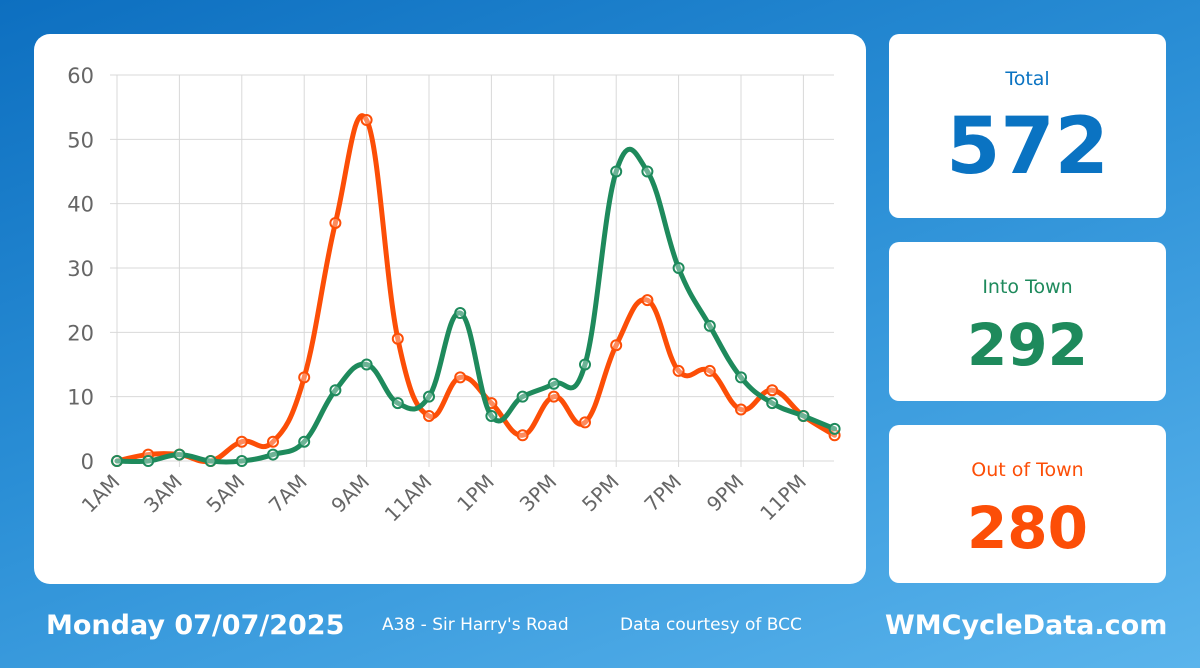 The image size is (1200, 668). I want to click on y-tick-label: 20, so click(80, 333).